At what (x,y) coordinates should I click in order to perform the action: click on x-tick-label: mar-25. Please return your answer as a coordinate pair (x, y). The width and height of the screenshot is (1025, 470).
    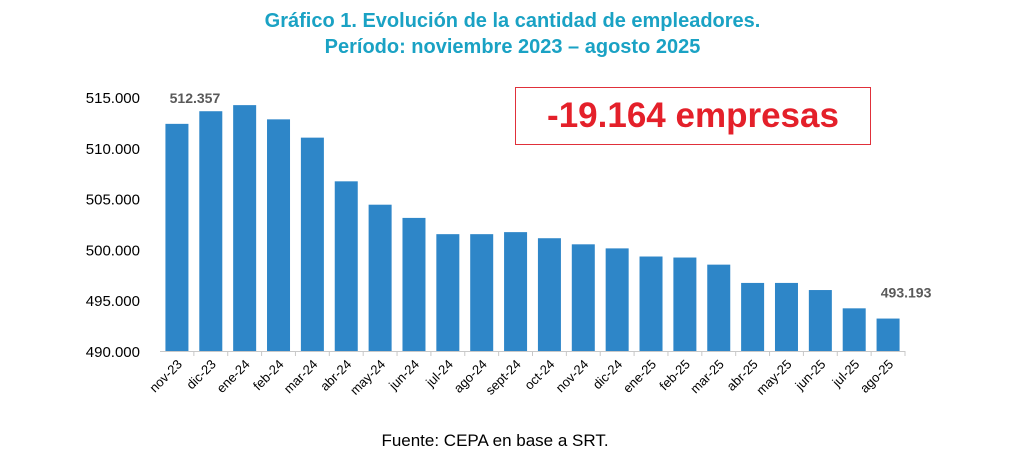
    Looking at the image, I should click on (707, 377).